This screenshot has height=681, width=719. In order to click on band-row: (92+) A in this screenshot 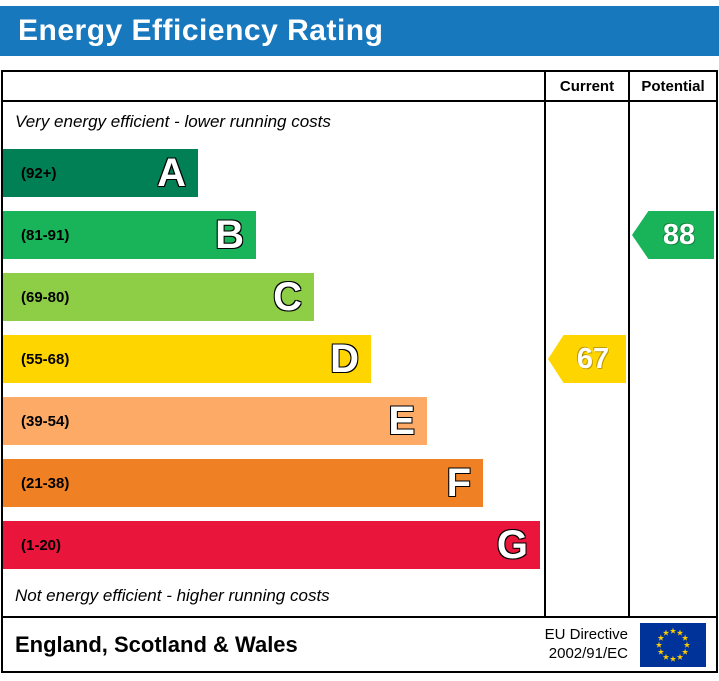, I will do `click(273, 173)`.